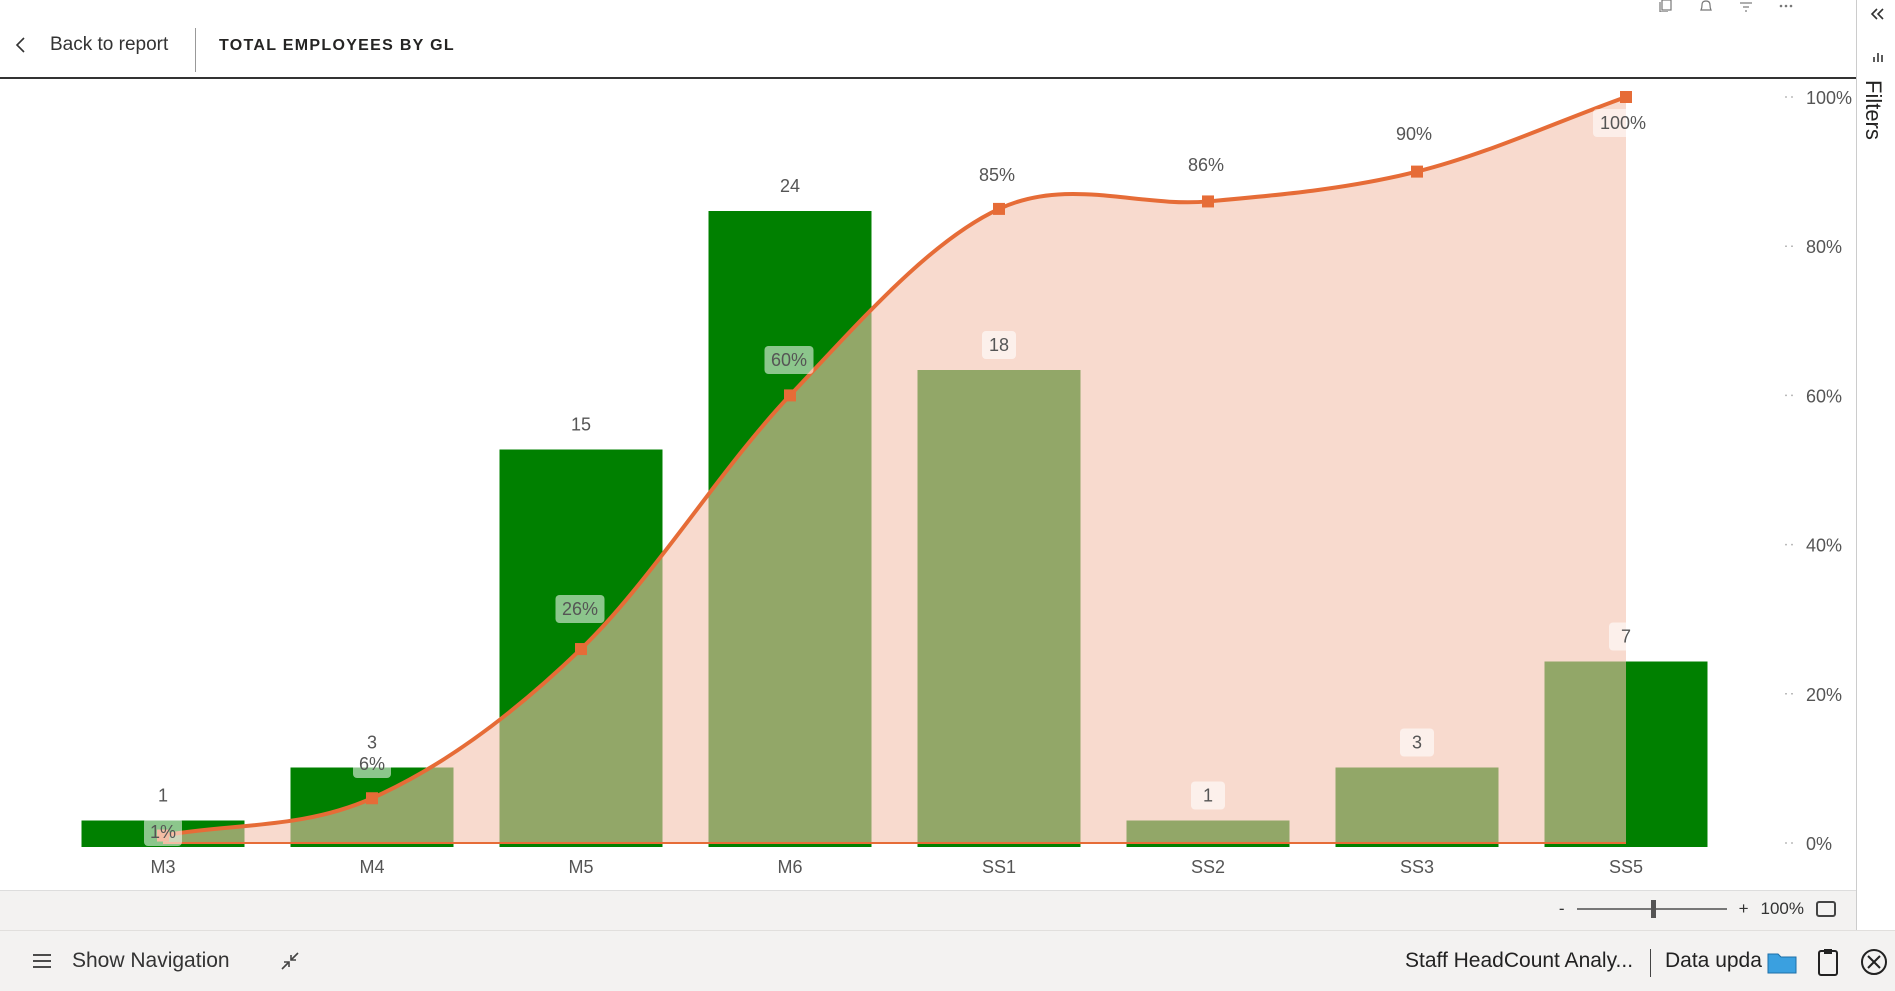 The width and height of the screenshot is (1895, 991). I want to click on folder-icon, so click(1782, 962).